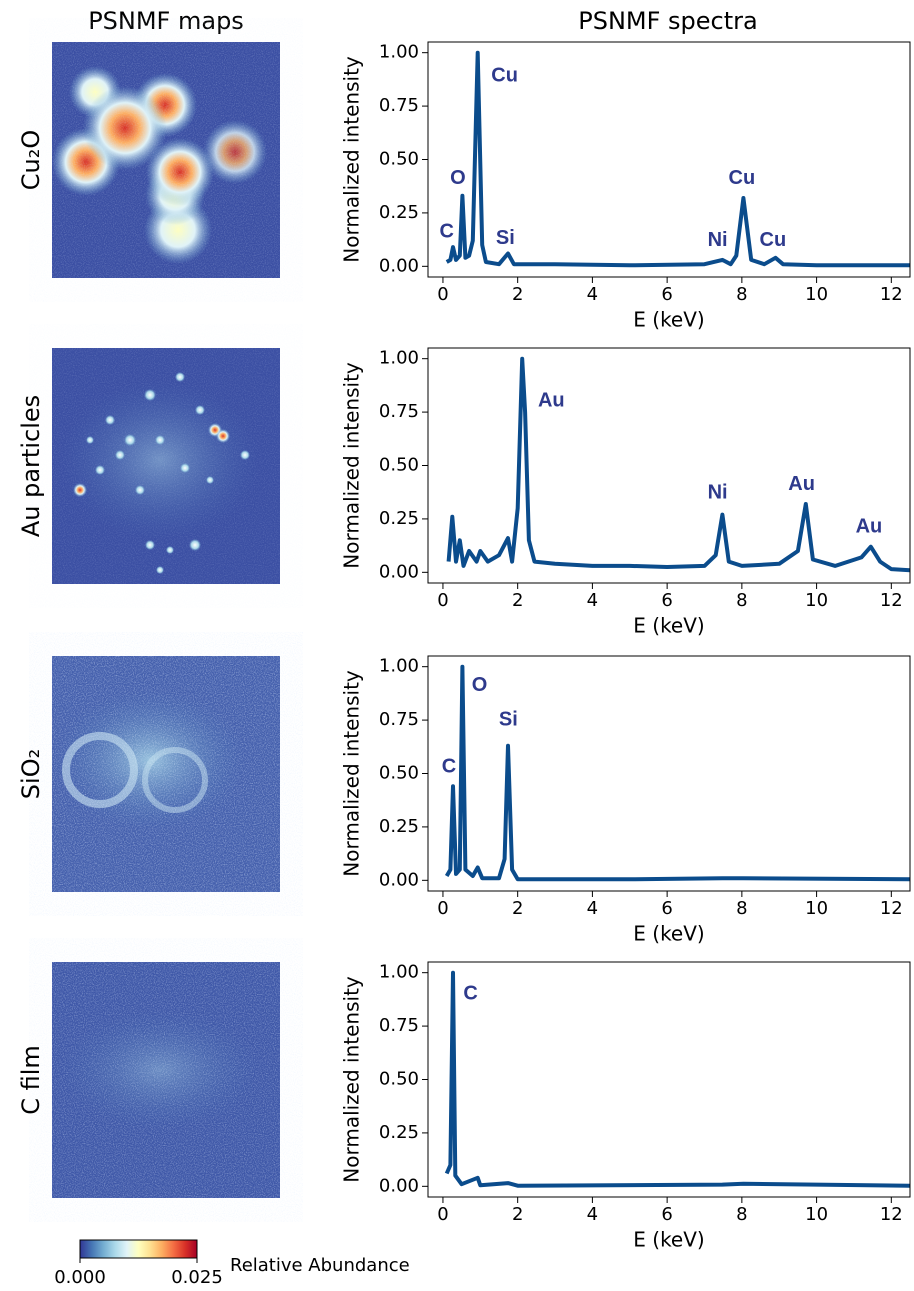 The width and height of the screenshot is (914, 1291). Describe the element at coordinates (667, 21) in the screenshot. I see `spectra-title: PSNMF spectra` at that location.